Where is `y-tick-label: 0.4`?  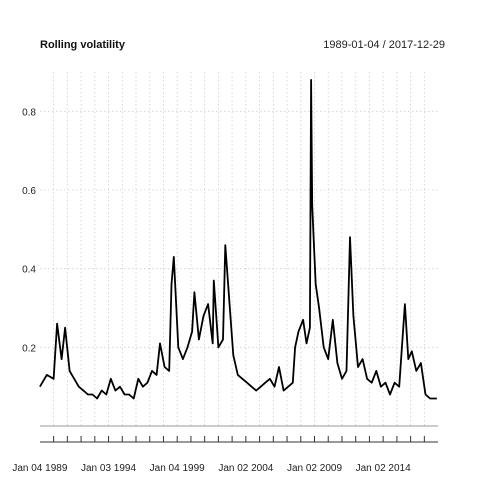 y-tick-label: 0.4 is located at coordinates (29, 270).